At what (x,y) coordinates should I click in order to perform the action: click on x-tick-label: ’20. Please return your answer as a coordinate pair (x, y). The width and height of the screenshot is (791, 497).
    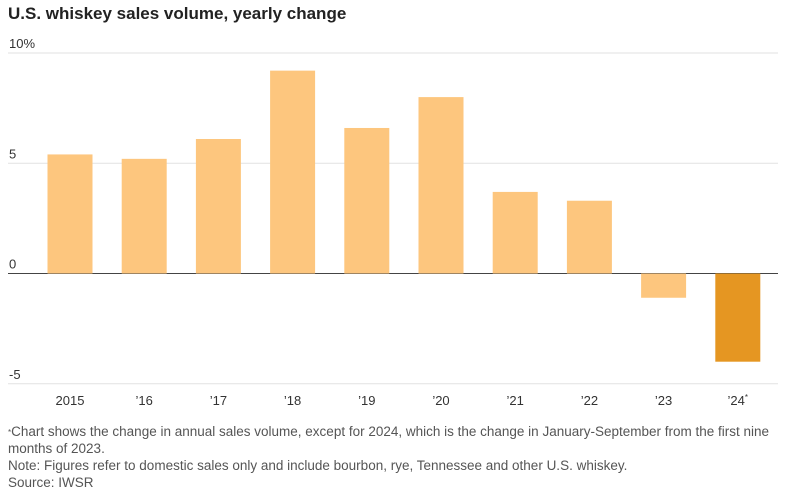
    Looking at the image, I should click on (440, 400).